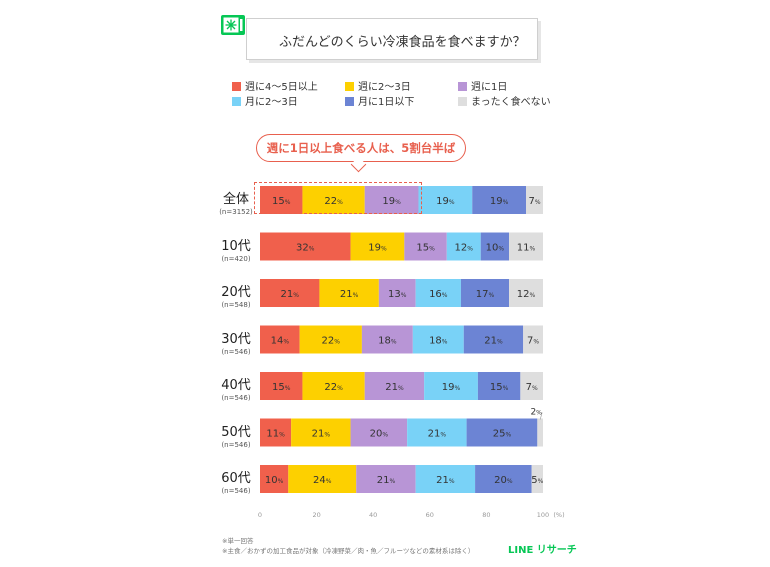  What do you see at coordinates (233, 25) in the screenshot?
I see `freezer-icon` at bounding box center [233, 25].